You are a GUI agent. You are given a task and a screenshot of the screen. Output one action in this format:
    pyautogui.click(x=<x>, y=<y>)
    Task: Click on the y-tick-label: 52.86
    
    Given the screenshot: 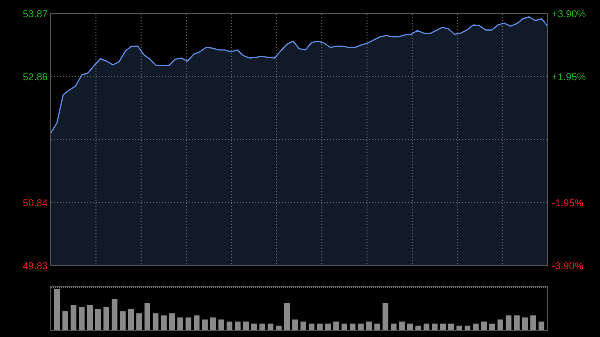 What is the action you would take?
    pyautogui.click(x=35, y=78)
    